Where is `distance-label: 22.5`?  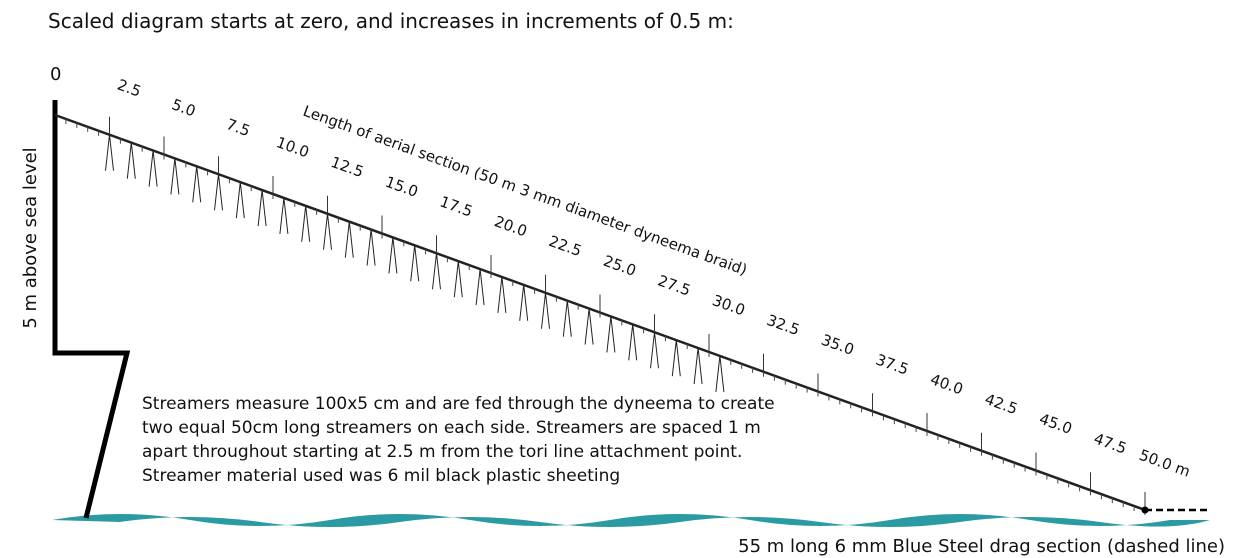 distance-label: 22.5 is located at coordinates (565, 246).